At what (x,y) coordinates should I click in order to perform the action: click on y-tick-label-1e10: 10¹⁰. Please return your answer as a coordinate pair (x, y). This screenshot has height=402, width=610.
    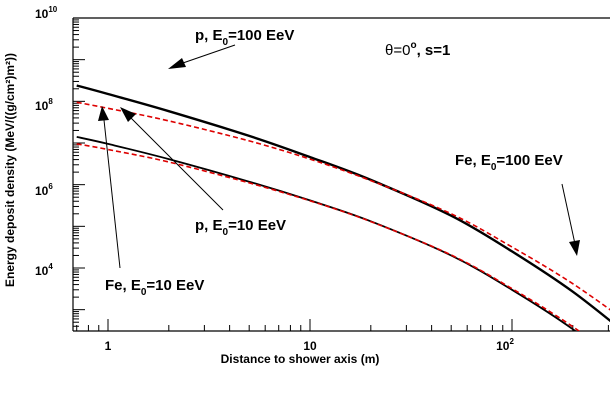
    Looking at the image, I should click on (46, 13).